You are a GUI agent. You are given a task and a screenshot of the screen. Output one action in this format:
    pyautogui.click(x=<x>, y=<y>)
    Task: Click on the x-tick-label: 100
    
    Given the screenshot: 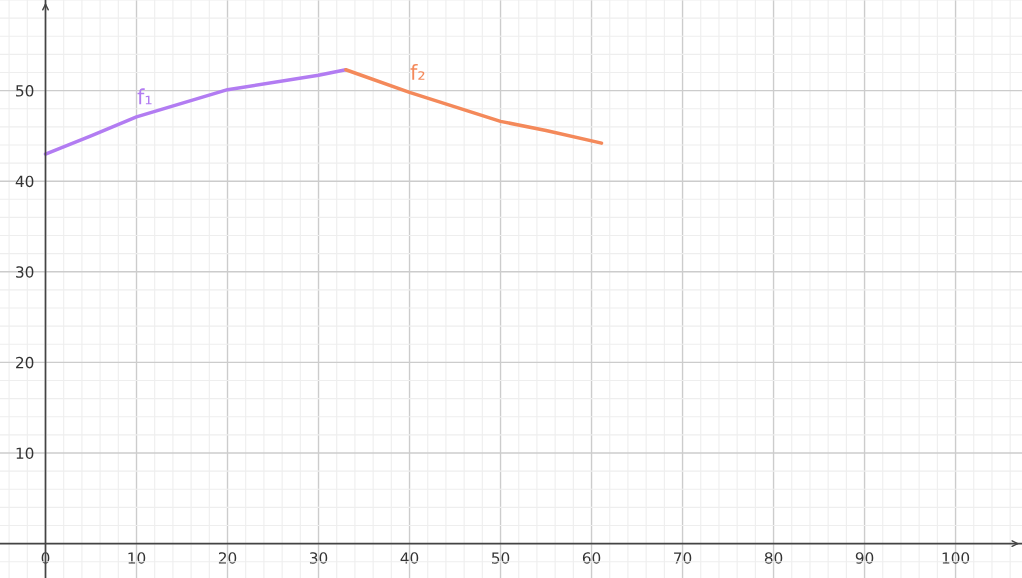 What is the action you would take?
    pyautogui.click(x=956, y=558)
    